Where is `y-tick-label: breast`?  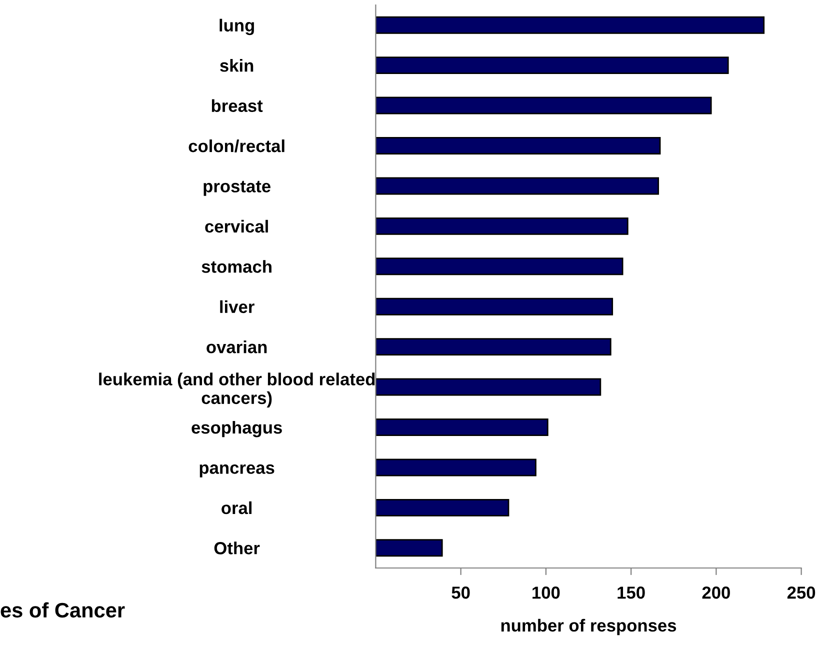
y-tick-label: breast is located at coordinates (237, 105).